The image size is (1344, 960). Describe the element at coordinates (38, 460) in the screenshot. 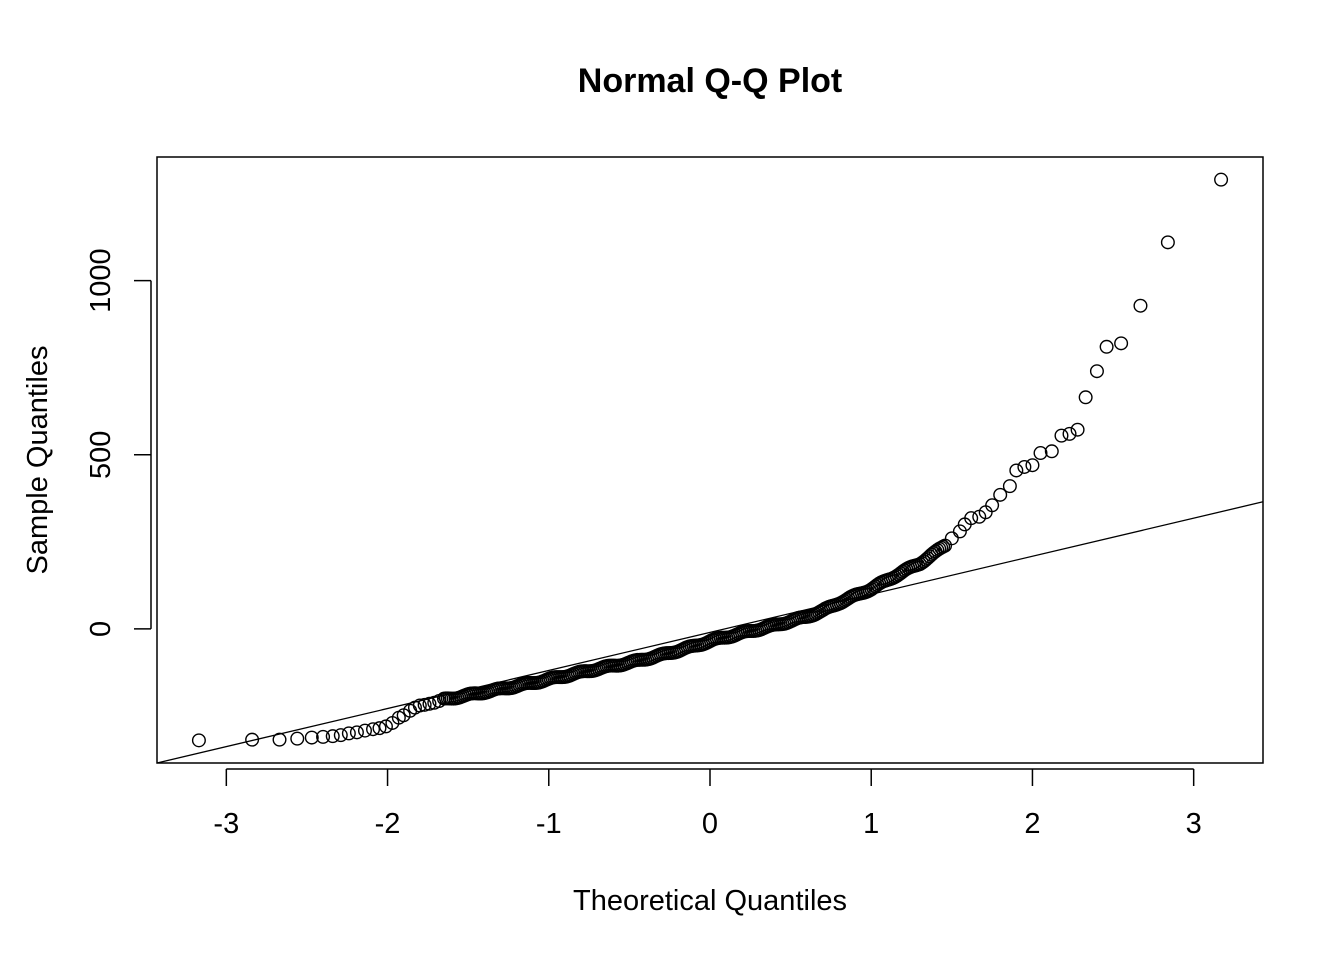

I see `y-axis-label: Sample Quantiles` at that location.